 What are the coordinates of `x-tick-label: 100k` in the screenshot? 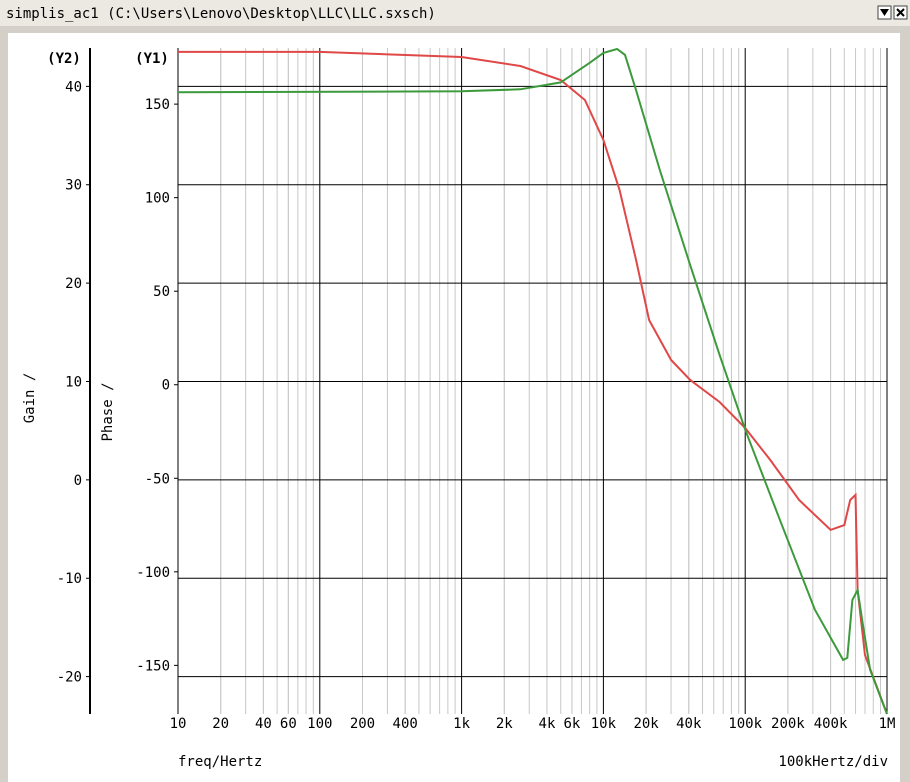 It's located at (745, 724).